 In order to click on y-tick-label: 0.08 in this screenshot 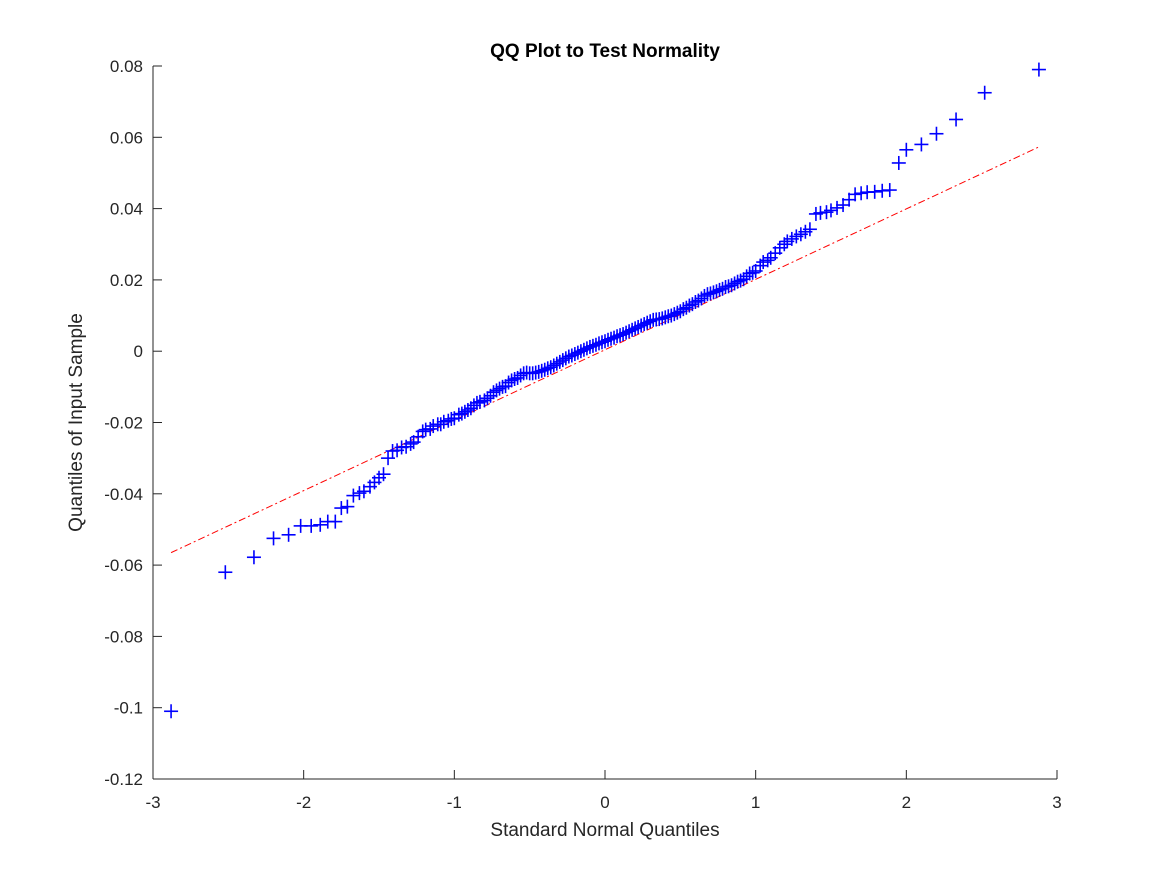, I will do `click(126, 66)`.